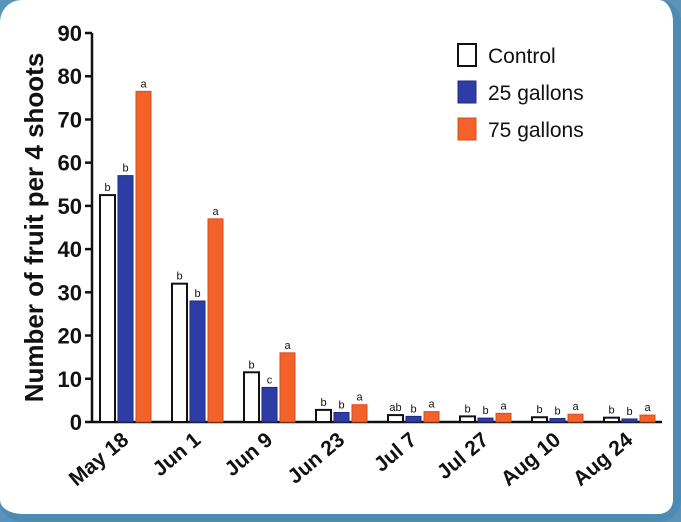  I want to click on y-tick-label: 30, so click(70, 292).